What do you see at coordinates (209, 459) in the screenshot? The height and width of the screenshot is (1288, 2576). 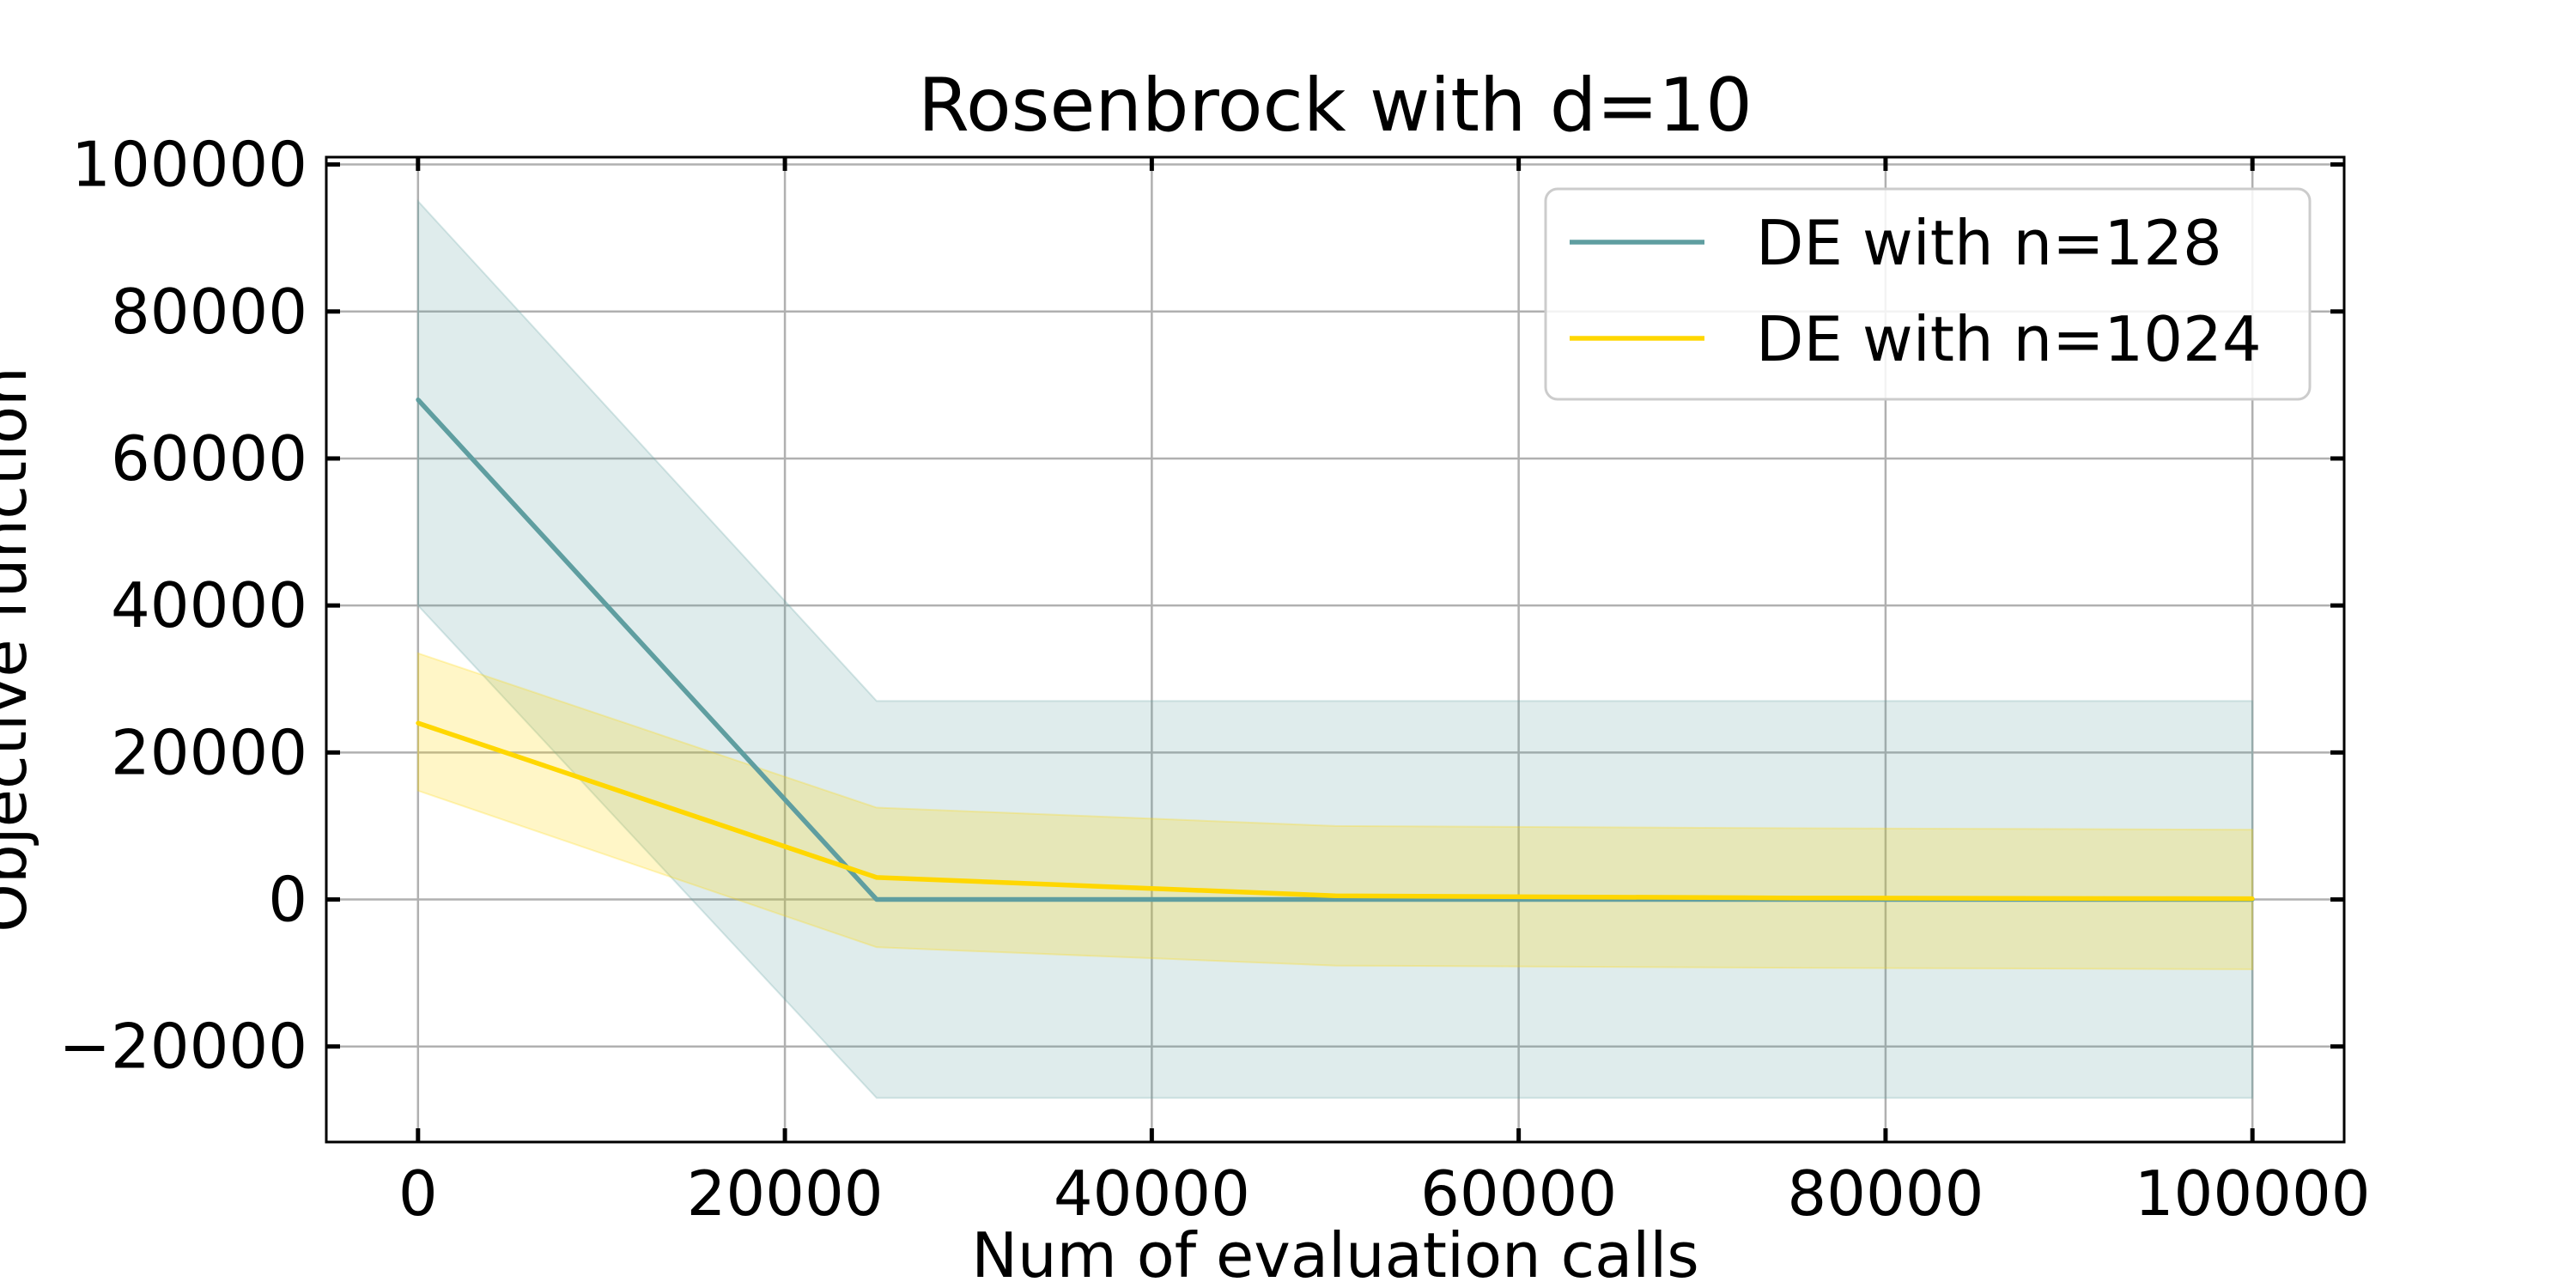 I see `y-tick-label: 60000` at bounding box center [209, 459].